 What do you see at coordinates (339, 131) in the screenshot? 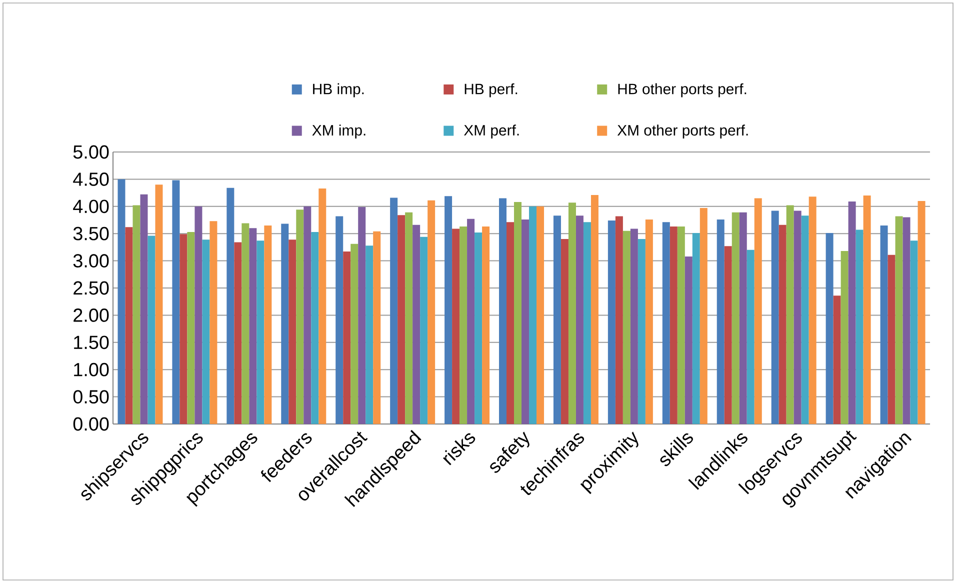
I see `legend-label: XM imp.` at bounding box center [339, 131].